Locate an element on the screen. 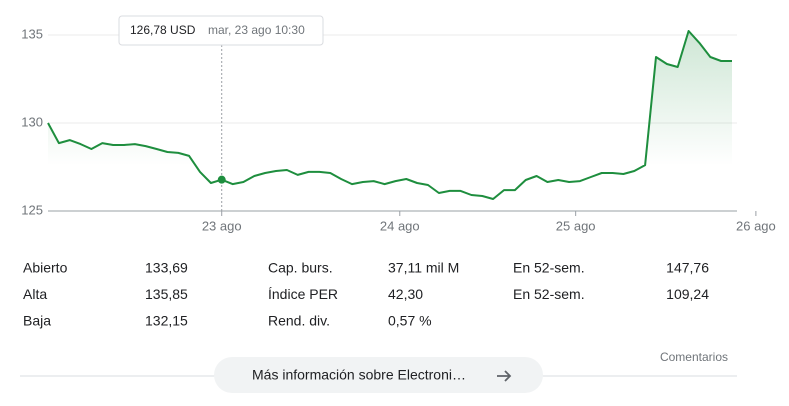 This screenshot has height=406, width=789. stat-label: Índice PER is located at coordinates (303, 294).